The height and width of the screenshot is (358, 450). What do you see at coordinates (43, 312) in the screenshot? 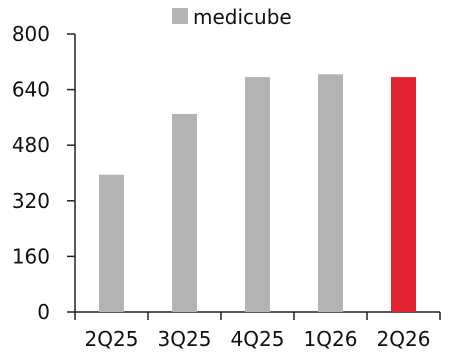
I see `y-tick-label: 0` at bounding box center [43, 312].